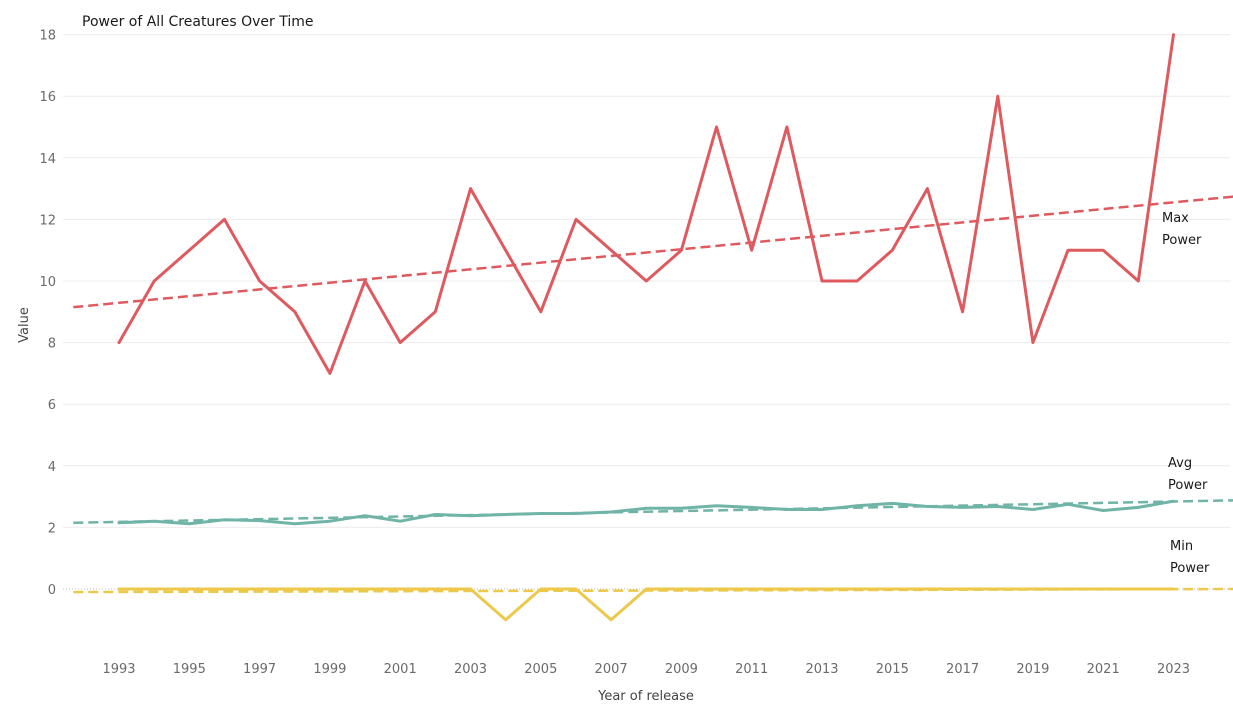 Image resolution: width=1233 pixels, height=721 pixels. Describe the element at coordinates (646, 512) in the screenshot. I see `series-line-avg-power` at that location.